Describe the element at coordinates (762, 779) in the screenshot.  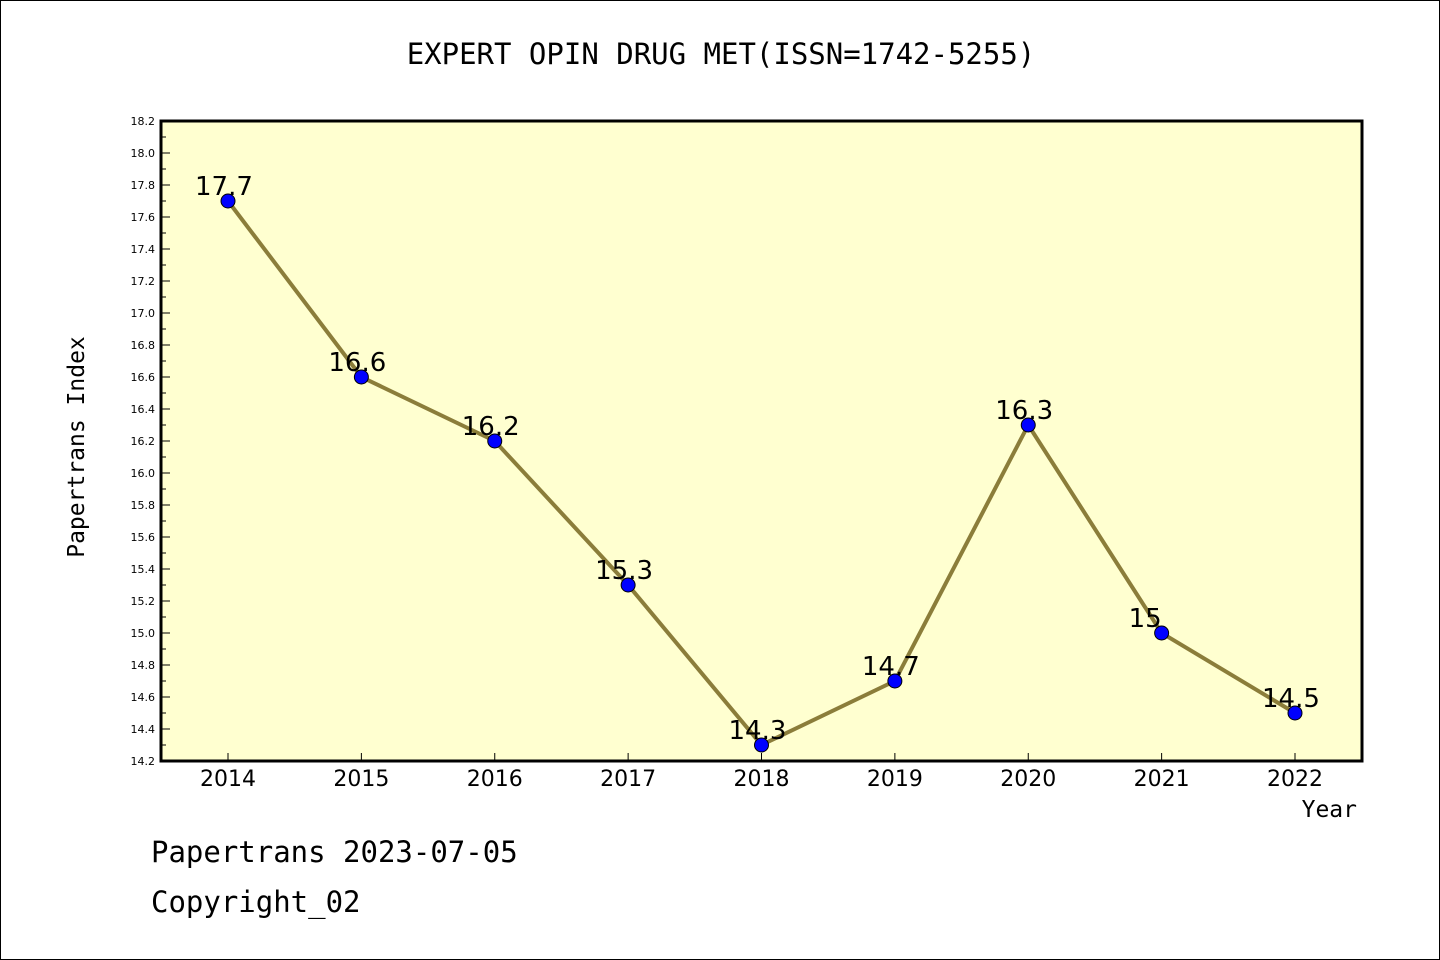
I see `x-tick-label: 2018` at that location.